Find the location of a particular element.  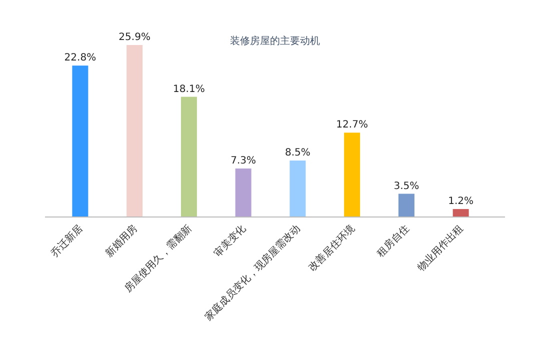

data-label: 3.5% is located at coordinates (407, 186).